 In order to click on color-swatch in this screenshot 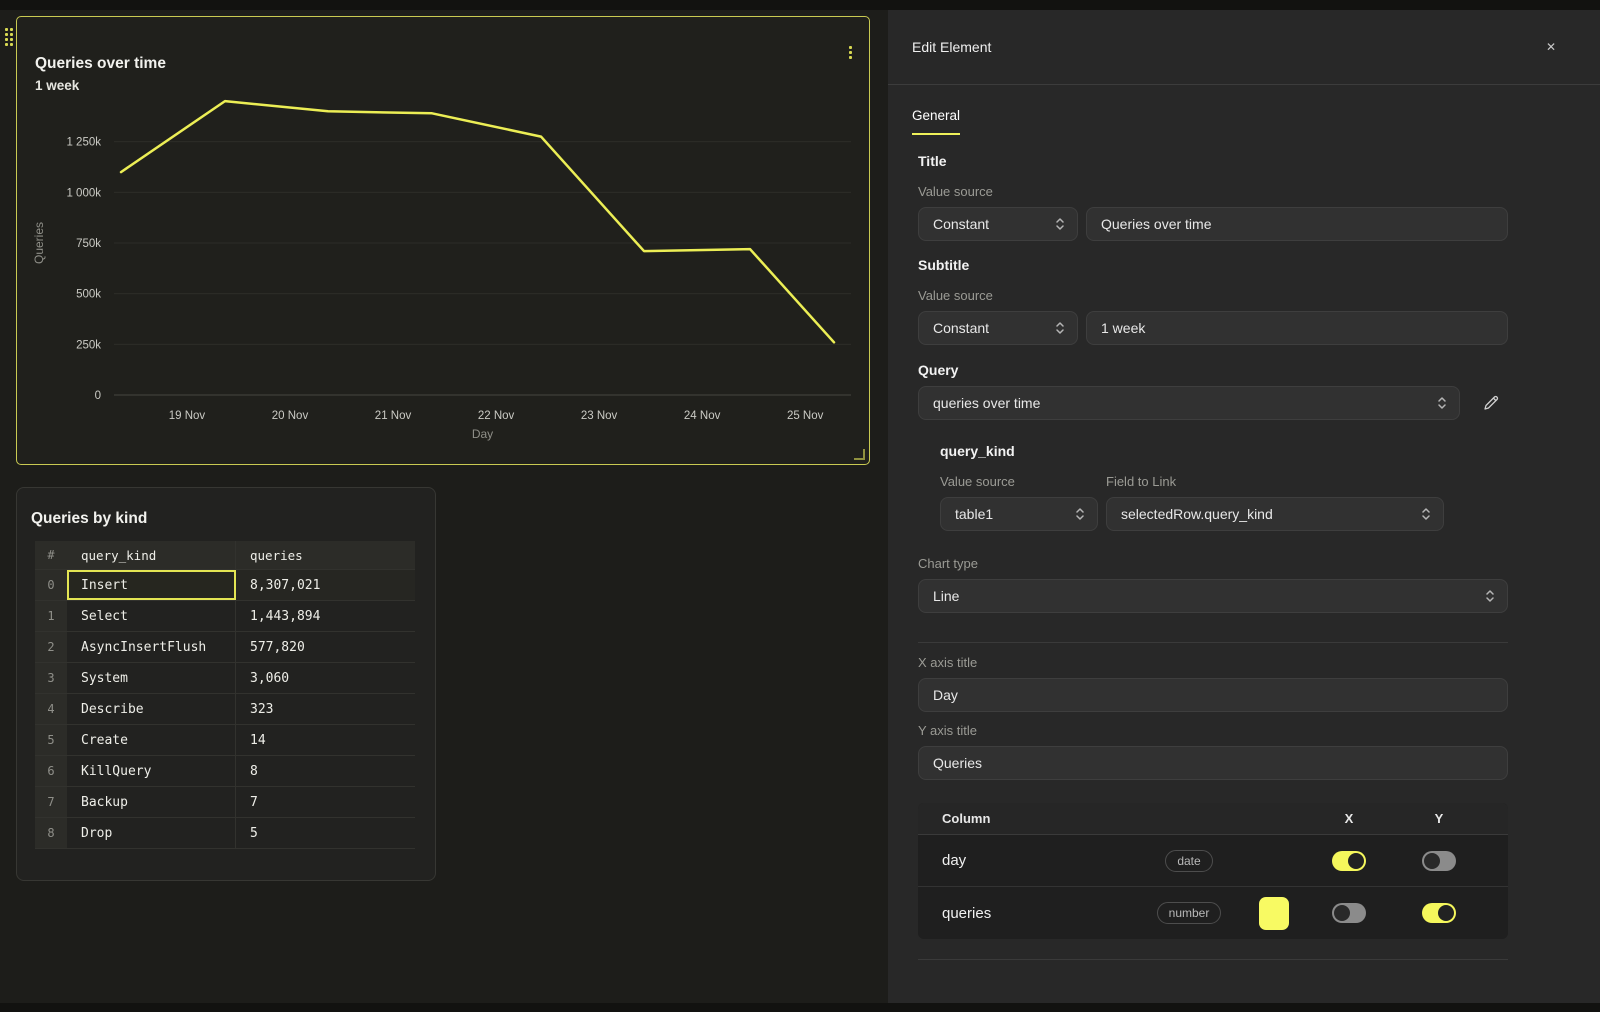, I will do `click(1274, 913)`.